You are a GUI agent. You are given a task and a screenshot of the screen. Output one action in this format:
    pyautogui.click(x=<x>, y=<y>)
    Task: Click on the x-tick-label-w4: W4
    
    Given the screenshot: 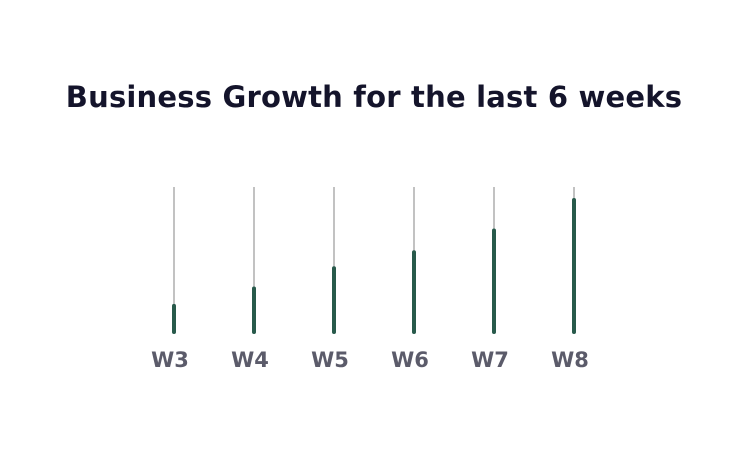 What is the action you would take?
    pyautogui.click(x=250, y=360)
    